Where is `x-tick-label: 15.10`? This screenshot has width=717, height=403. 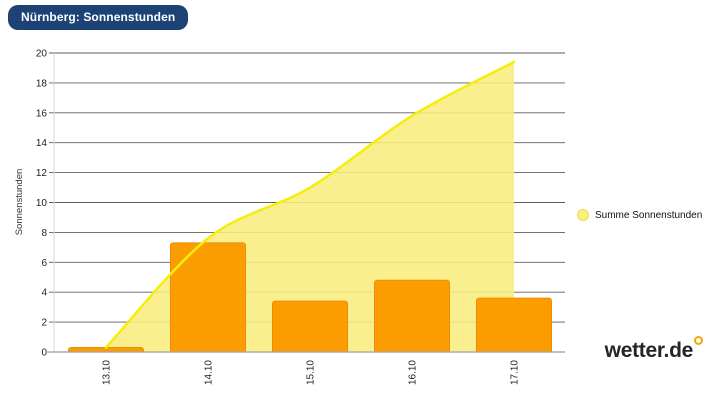
x-tick-label: 15.10 is located at coordinates (311, 372).